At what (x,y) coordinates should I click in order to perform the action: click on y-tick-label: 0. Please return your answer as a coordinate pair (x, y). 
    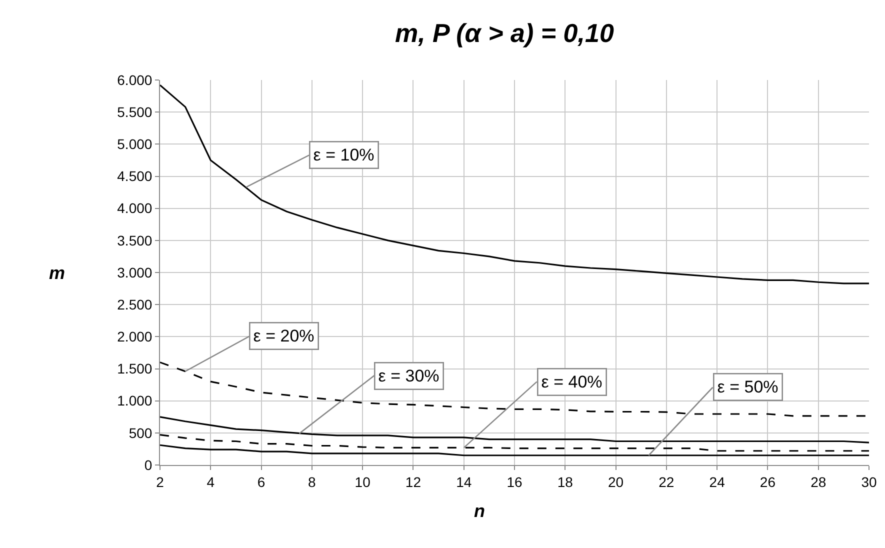
    Looking at the image, I should click on (148, 464).